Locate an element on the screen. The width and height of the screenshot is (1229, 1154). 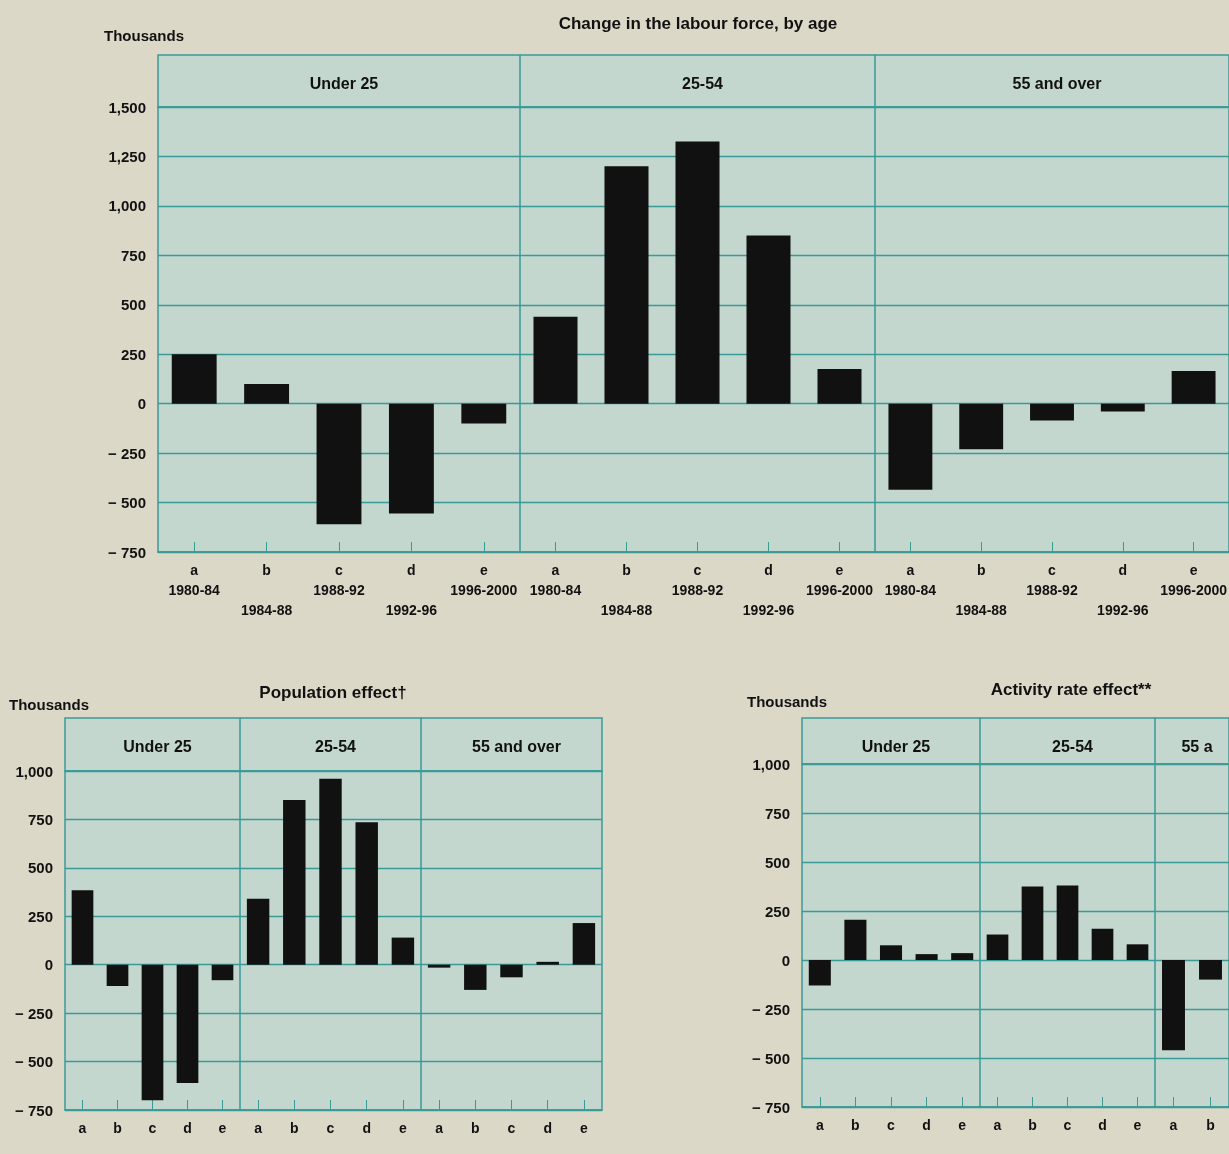
text: Change in the labour force, by age is located at coordinates (698, 24).